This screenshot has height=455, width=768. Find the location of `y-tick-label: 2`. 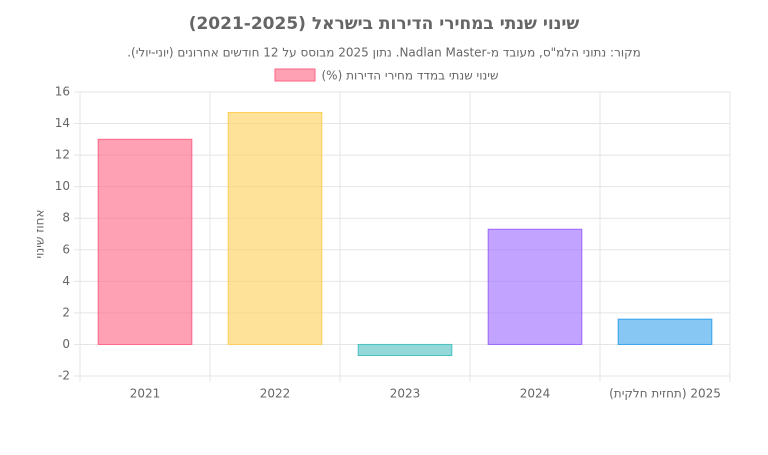

y-tick-label: 2 is located at coordinates (66, 312).